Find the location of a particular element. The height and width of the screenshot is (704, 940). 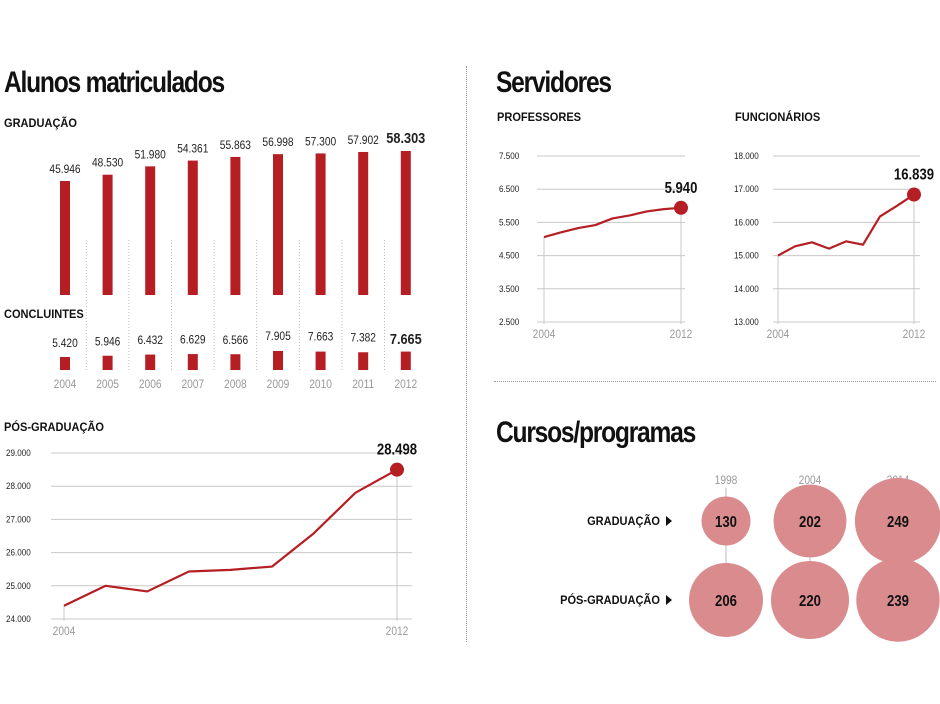

graduacao-bar-2012 is located at coordinates (405, 223).